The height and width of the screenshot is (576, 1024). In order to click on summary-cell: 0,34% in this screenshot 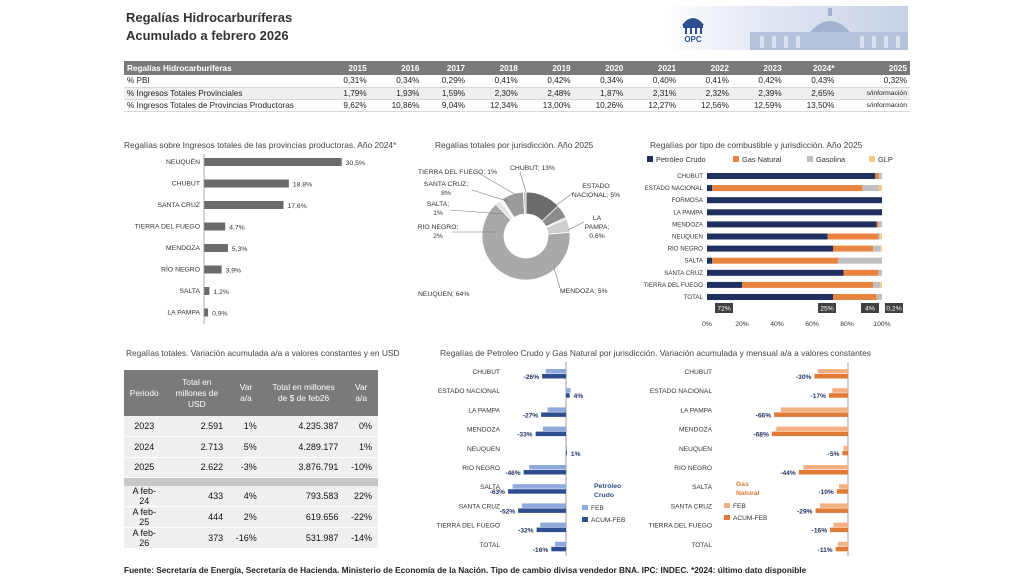, I will do `click(396, 81)`.